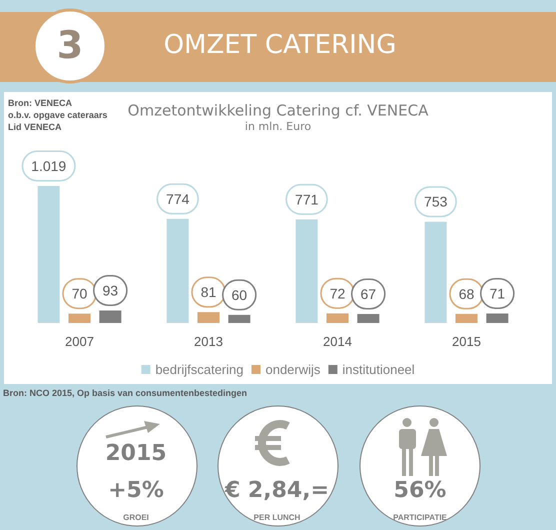 The width and height of the screenshot is (556, 530). Describe the element at coordinates (337, 341) in the screenshot. I see `x-tick-label: 2014` at that location.